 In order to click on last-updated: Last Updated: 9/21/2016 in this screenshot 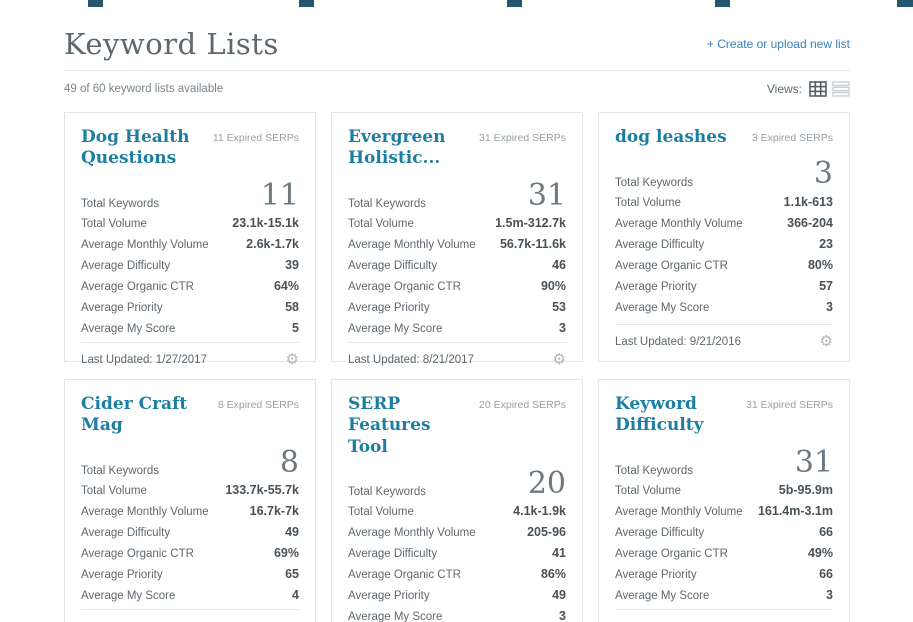, I will do `click(678, 341)`.